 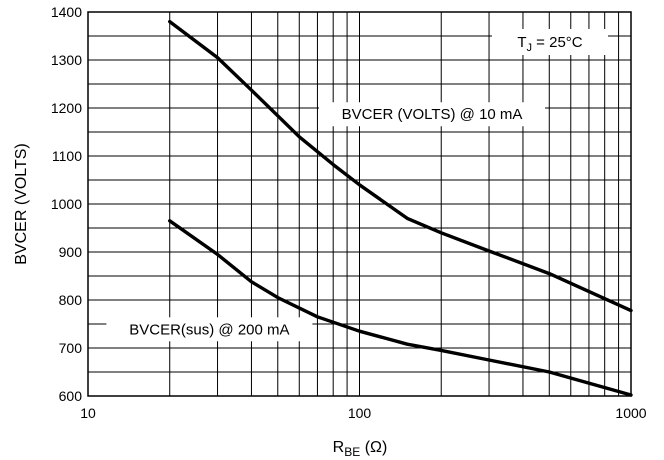 What do you see at coordinates (557, 42) in the screenshot?
I see `temperature-annotation-rest: = 25°C` at bounding box center [557, 42].